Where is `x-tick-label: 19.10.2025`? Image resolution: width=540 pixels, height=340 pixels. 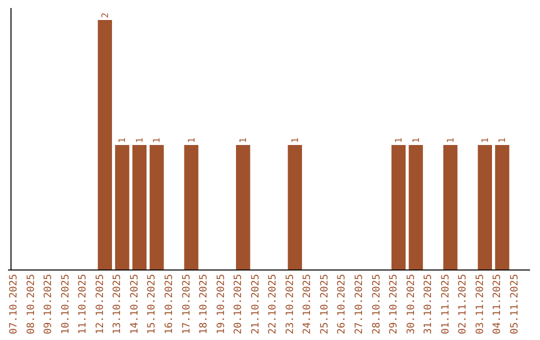
x-tick-label: 19.10.2025 is located at coordinates (221, 304).